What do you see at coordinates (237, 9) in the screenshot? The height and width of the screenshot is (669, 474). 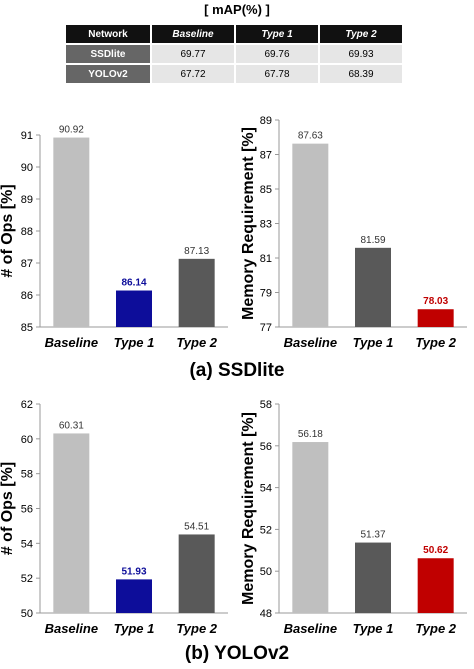 I see `table-title: [ mAP(%) ]` at bounding box center [237, 9].